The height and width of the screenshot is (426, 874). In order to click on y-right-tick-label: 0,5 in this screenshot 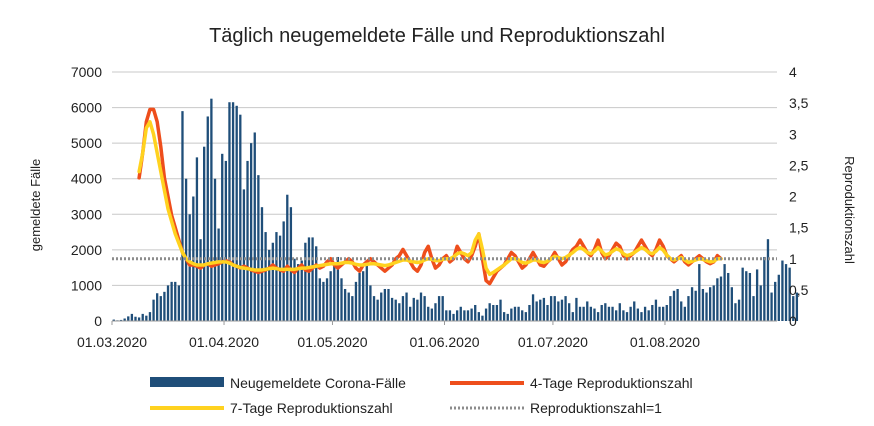, I will do `click(799, 290)`.